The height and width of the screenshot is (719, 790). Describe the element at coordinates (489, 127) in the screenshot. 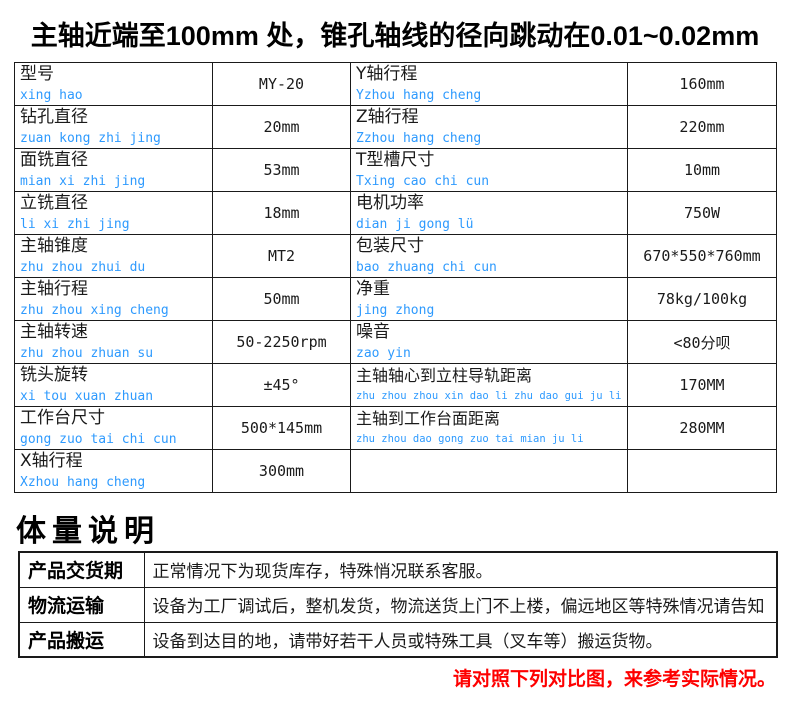

I see `spec-label-cell: Z轴行程 Zzhou hang cheng` at that location.